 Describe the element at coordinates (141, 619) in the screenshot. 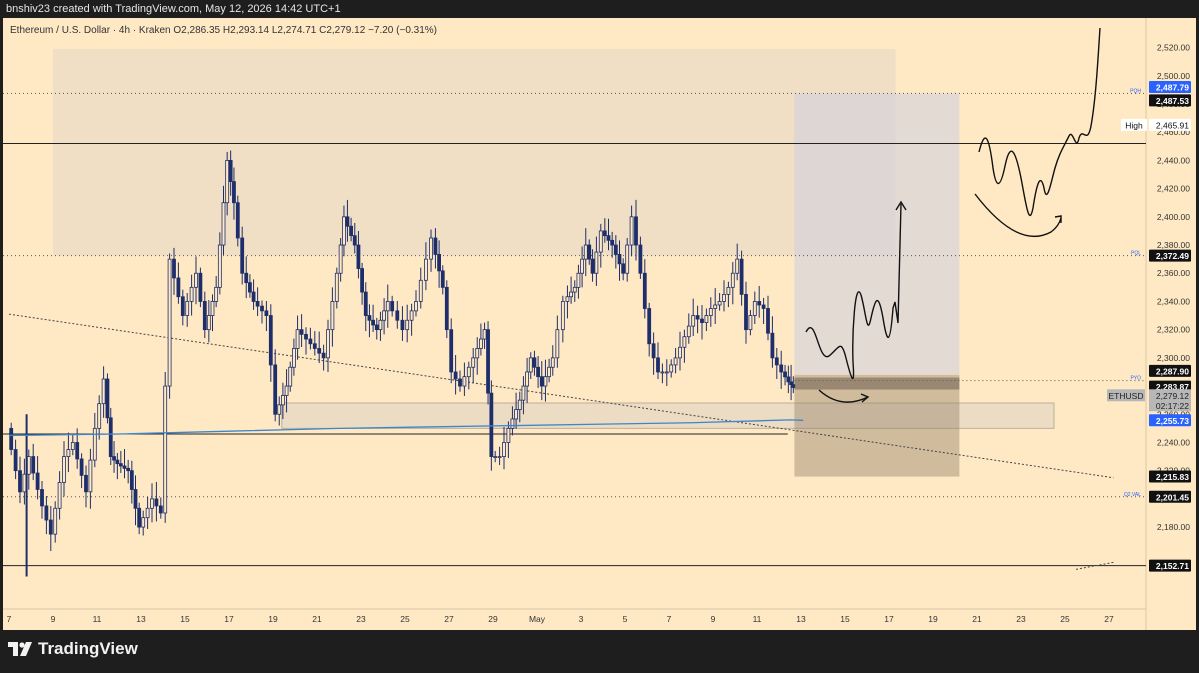

I see `time-tick-label: 13` at that location.